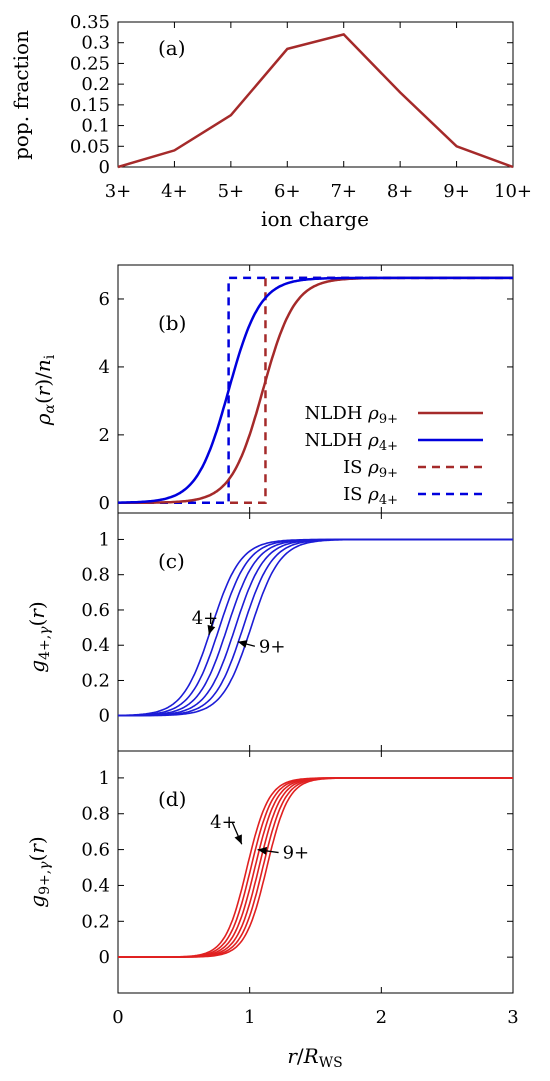 This screenshot has height=1081, width=550. What do you see at coordinates (104, 957) in the screenshot?
I see `y-tick-label-d: 0` at bounding box center [104, 957].